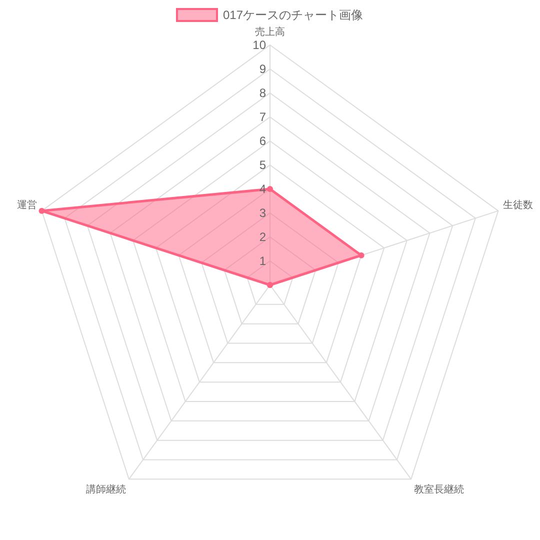 The height and width of the screenshot is (540, 540). Describe the element at coordinates (262, 165) in the screenshot. I see `tick-label: 5` at that location.